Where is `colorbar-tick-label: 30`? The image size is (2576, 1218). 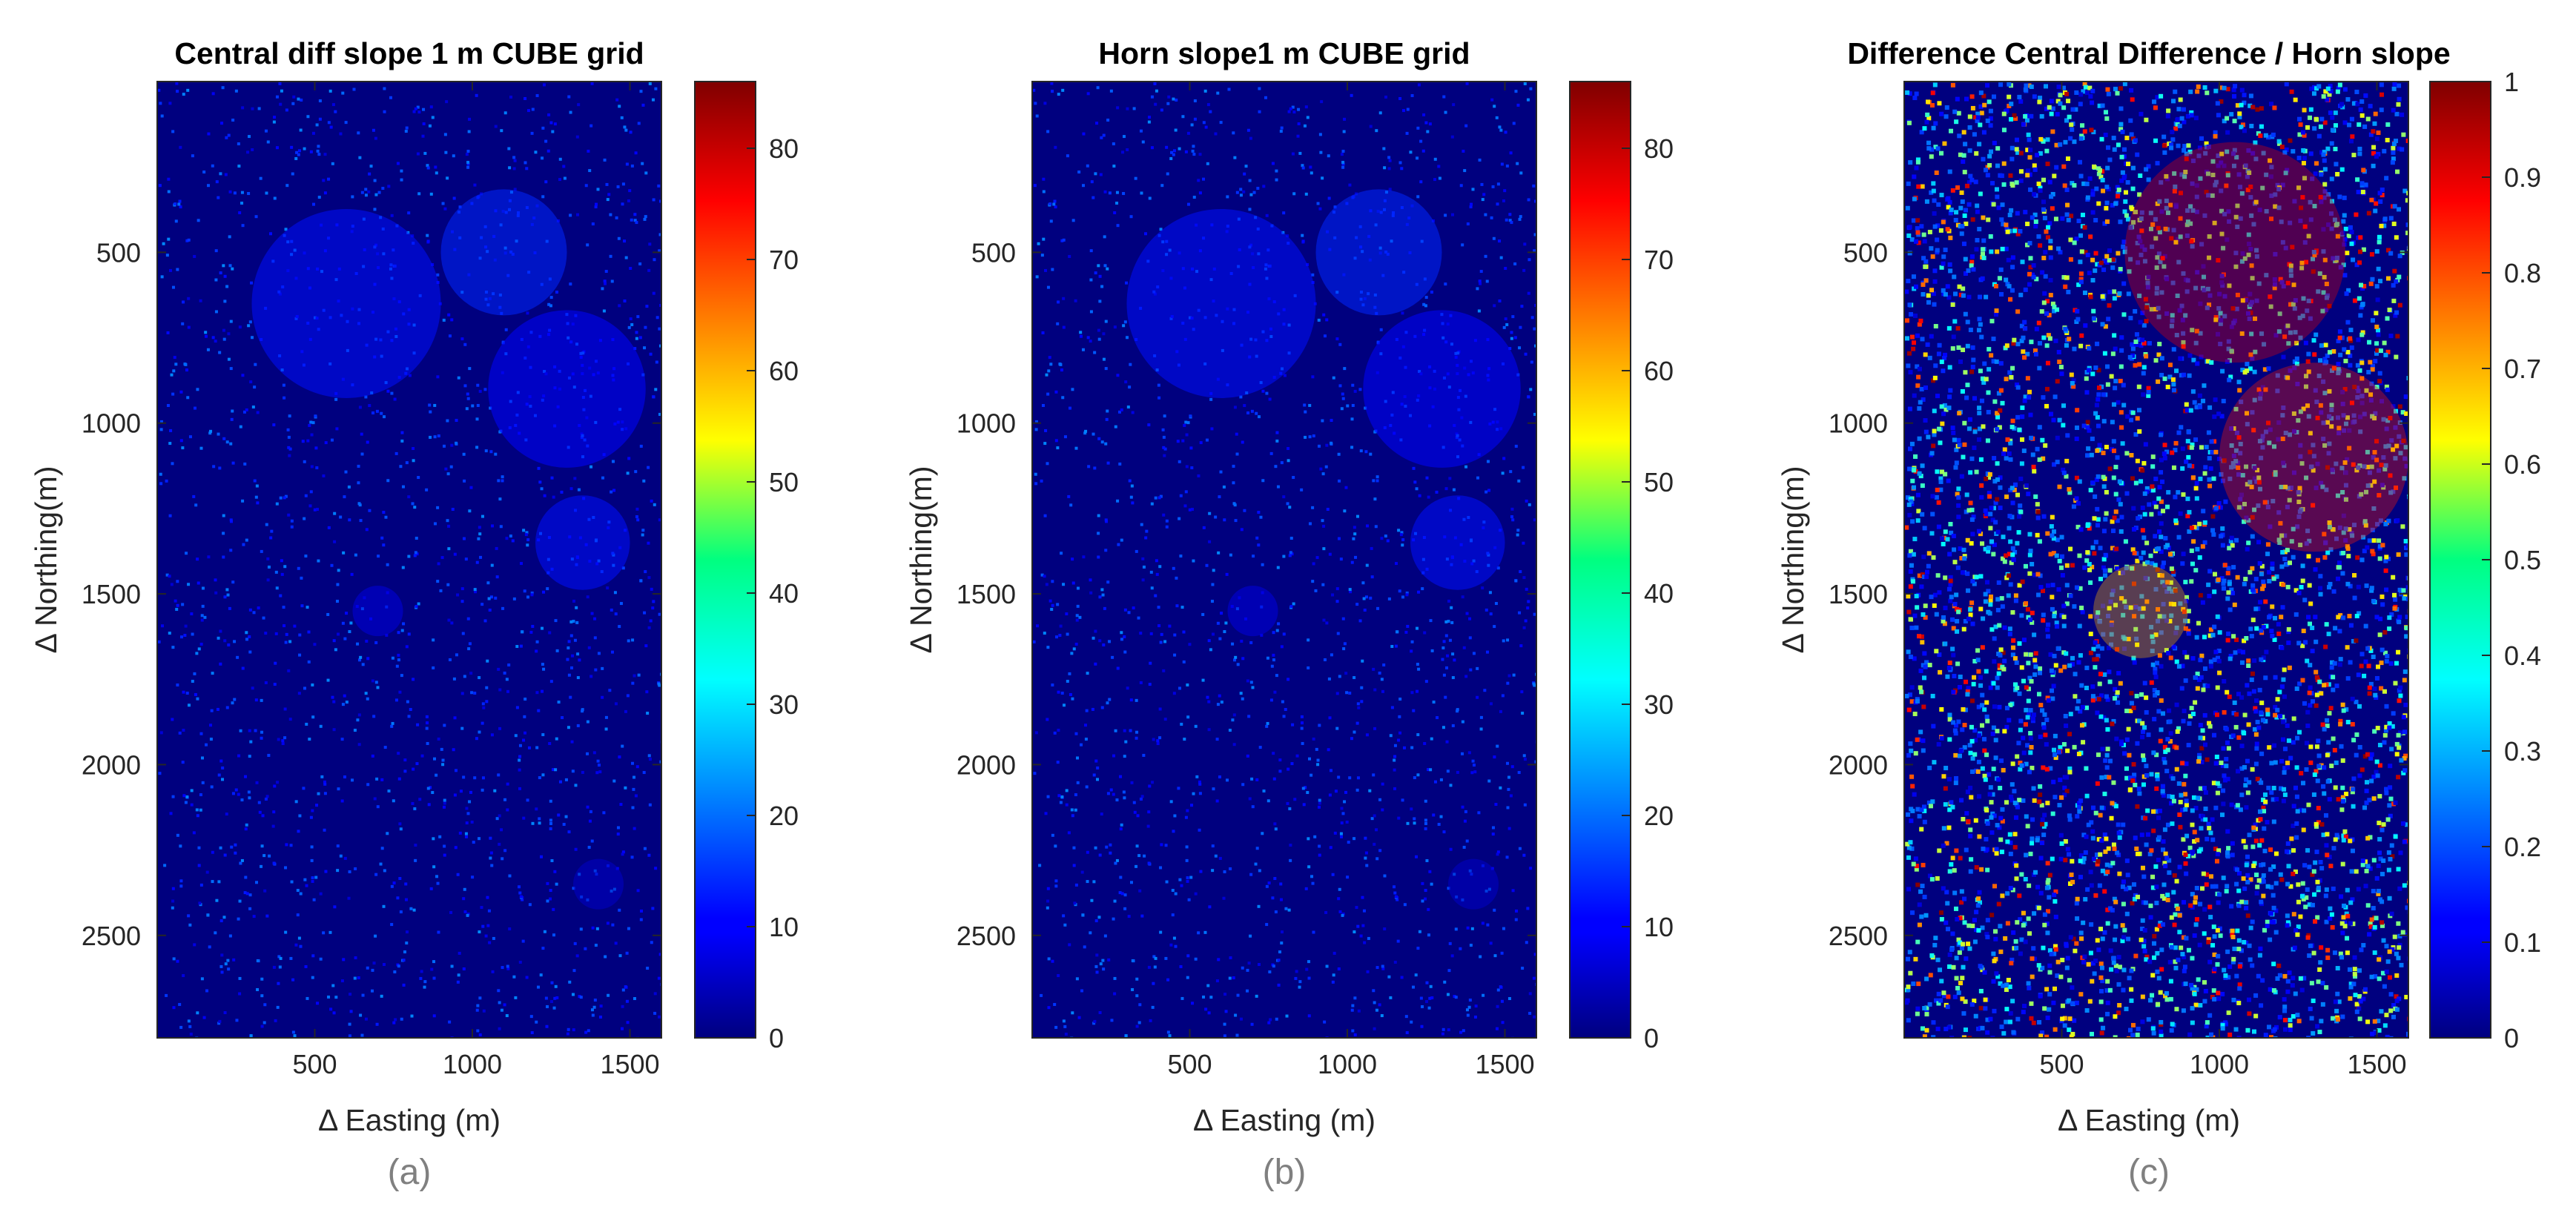 colorbar-tick-label: 30 is located at coordinates (784, 704).